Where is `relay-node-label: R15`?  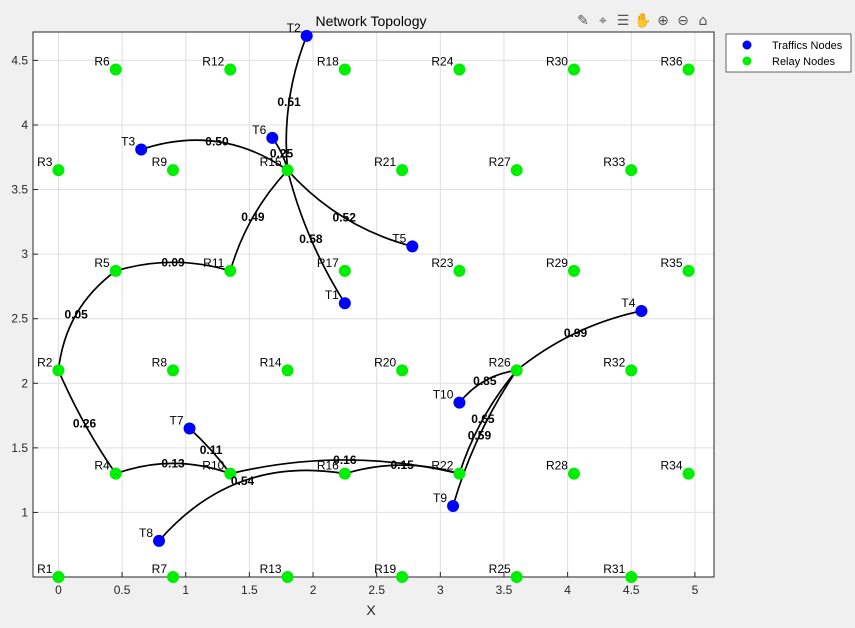
relay-node-label: R15 is located at coordinates (271, 162).